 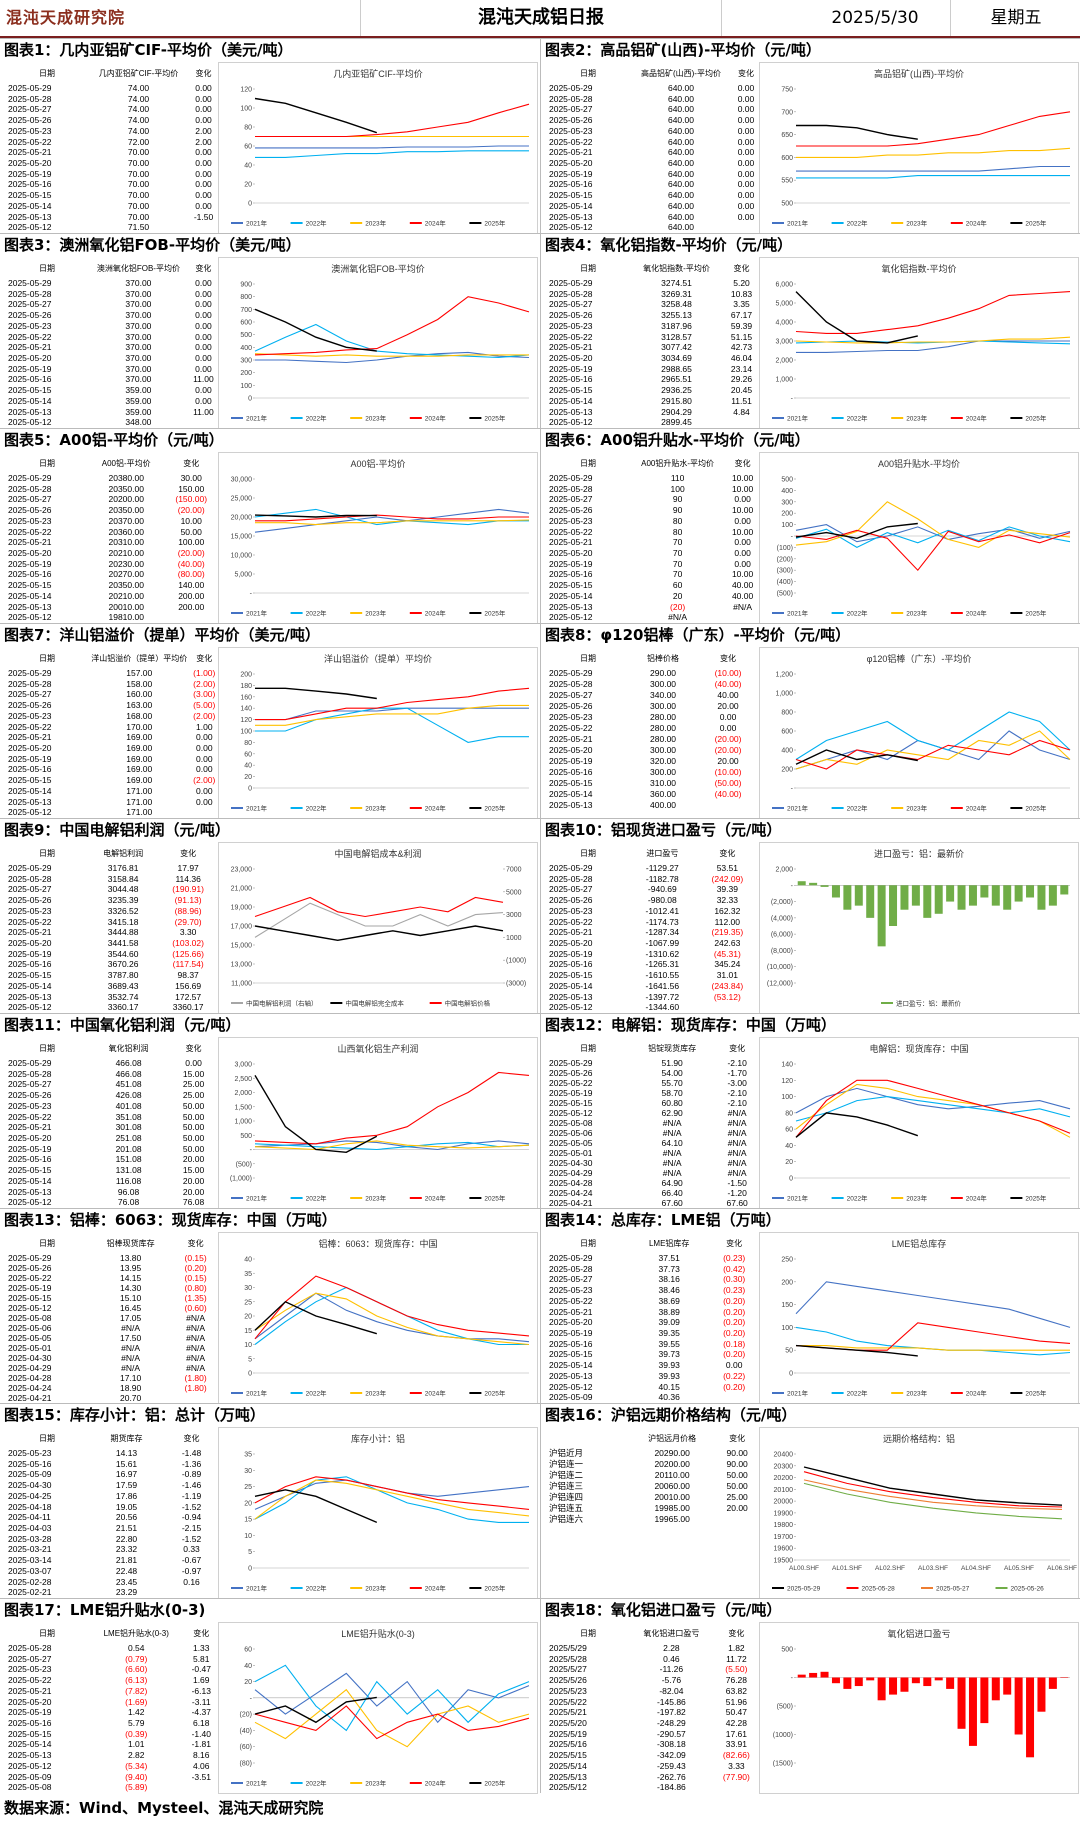 What do you see at coordinates (571, 761) in the screenshot?
I see `table-cell: 2025-05-19` at bounding box center [571, 761].